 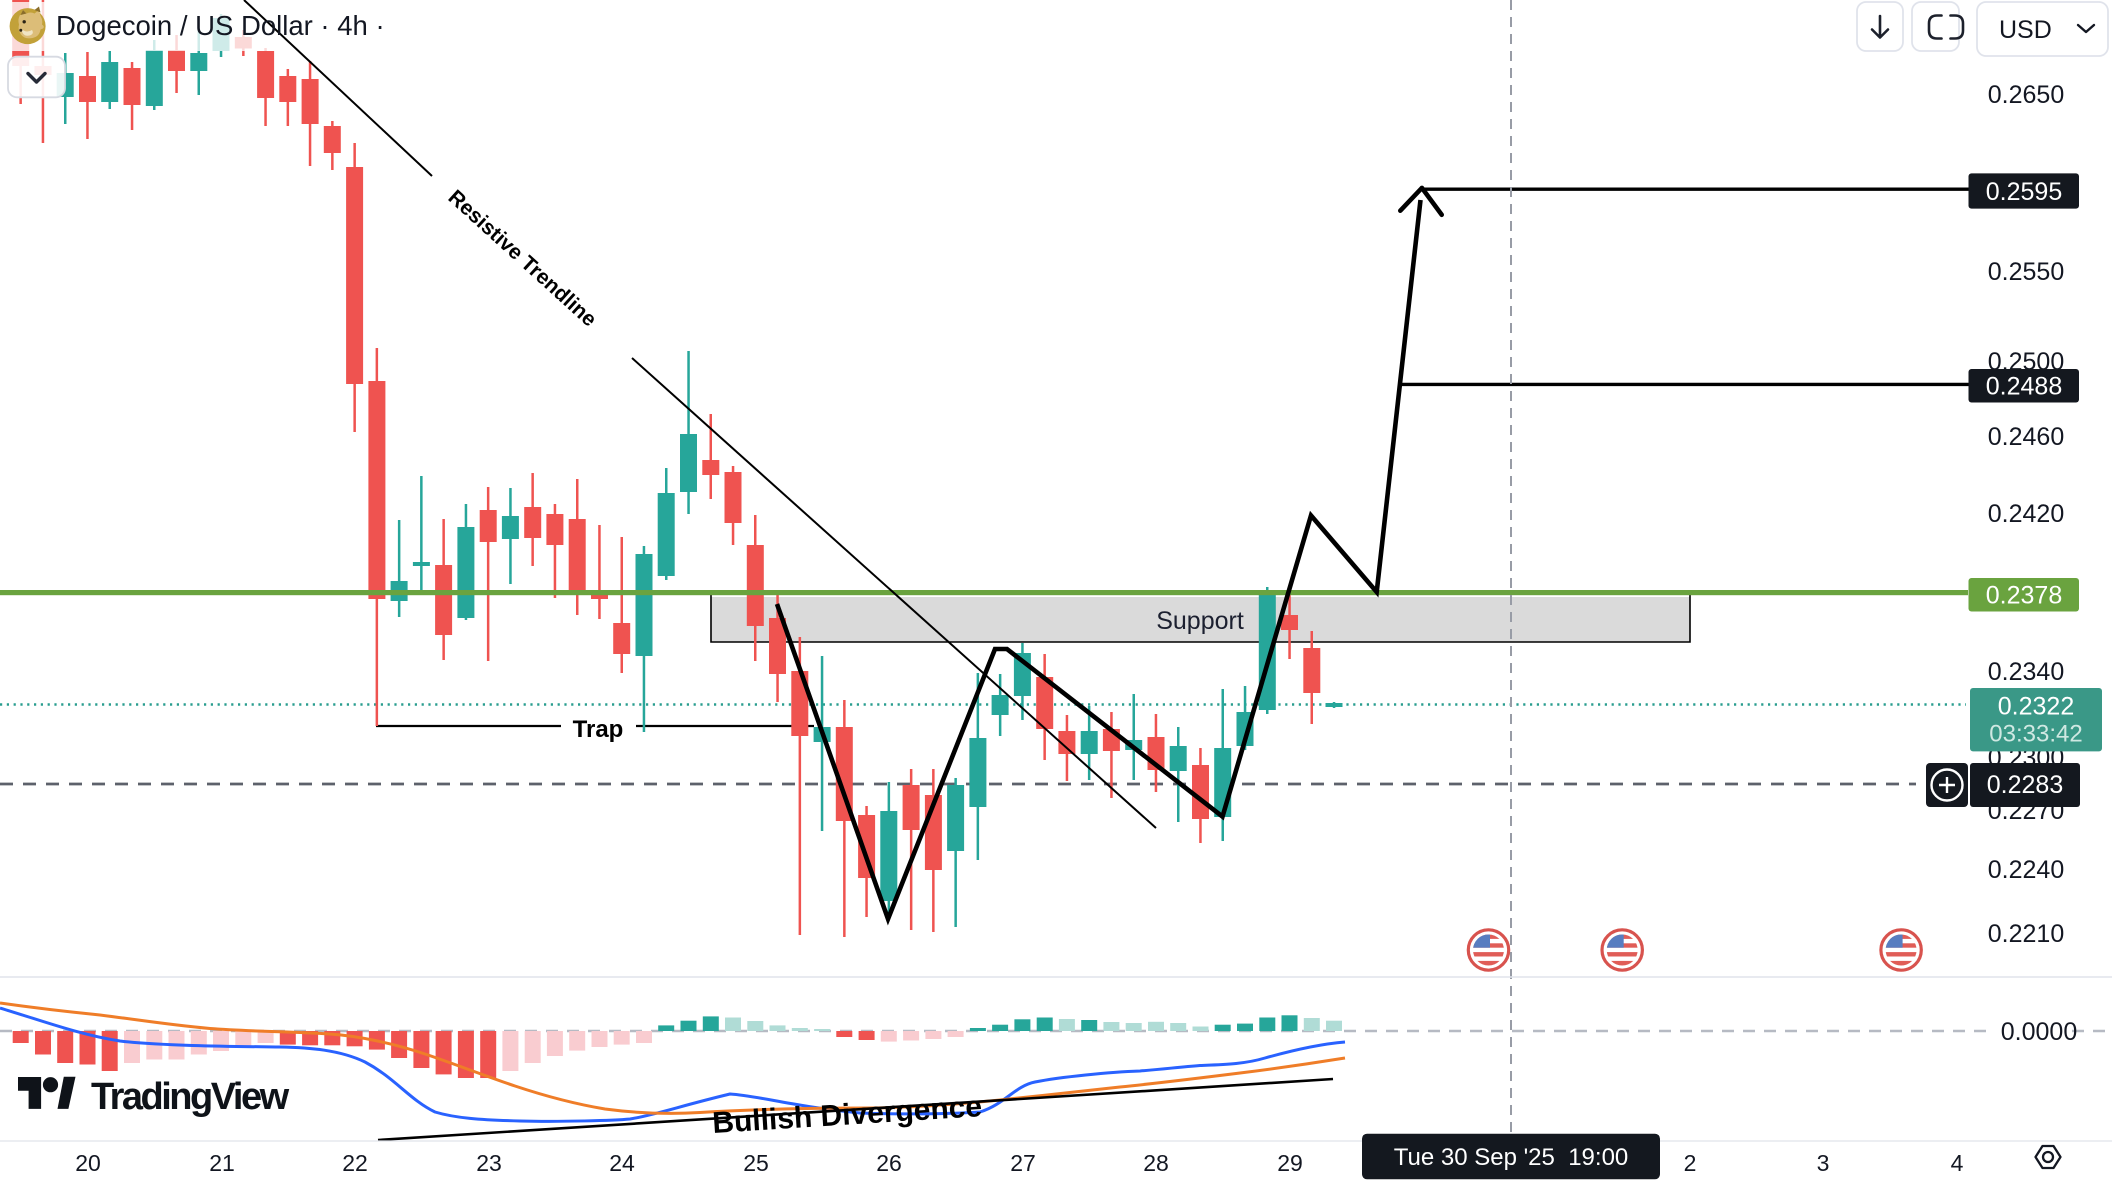 What do you see at coordinates (190, 1097) in the screenshot?
I see `svg-text: TradingView` at bounding box center [190, 1097].